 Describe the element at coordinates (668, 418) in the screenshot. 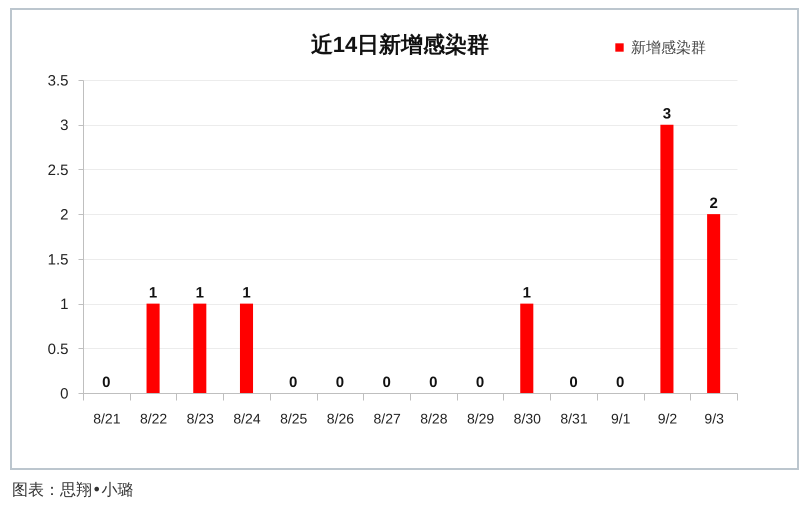

I see `x-tick-label: 9/2` at that location.